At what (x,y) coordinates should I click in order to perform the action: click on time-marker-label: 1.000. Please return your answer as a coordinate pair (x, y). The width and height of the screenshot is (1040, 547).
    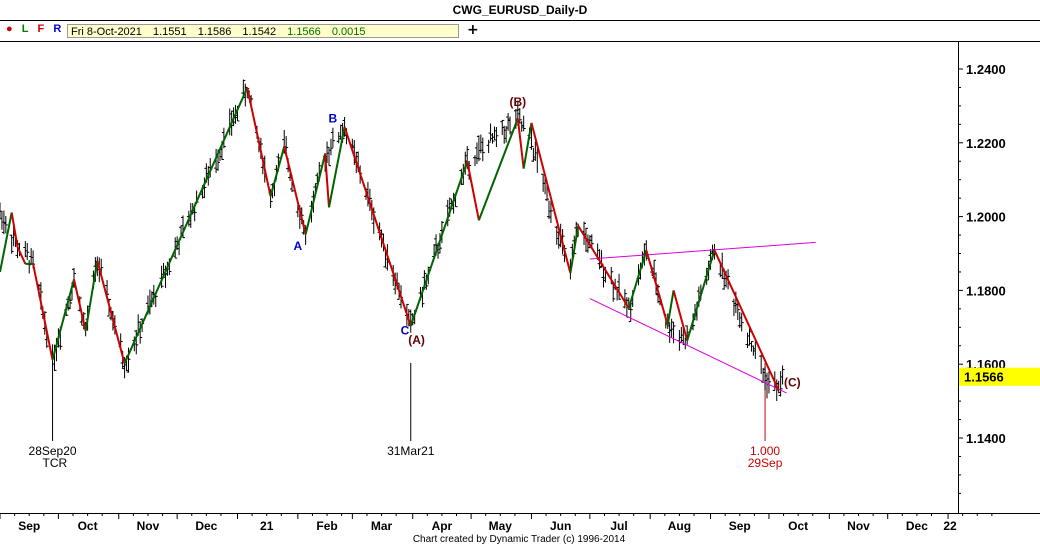
    Looking at the image, I should click on (765, 451).